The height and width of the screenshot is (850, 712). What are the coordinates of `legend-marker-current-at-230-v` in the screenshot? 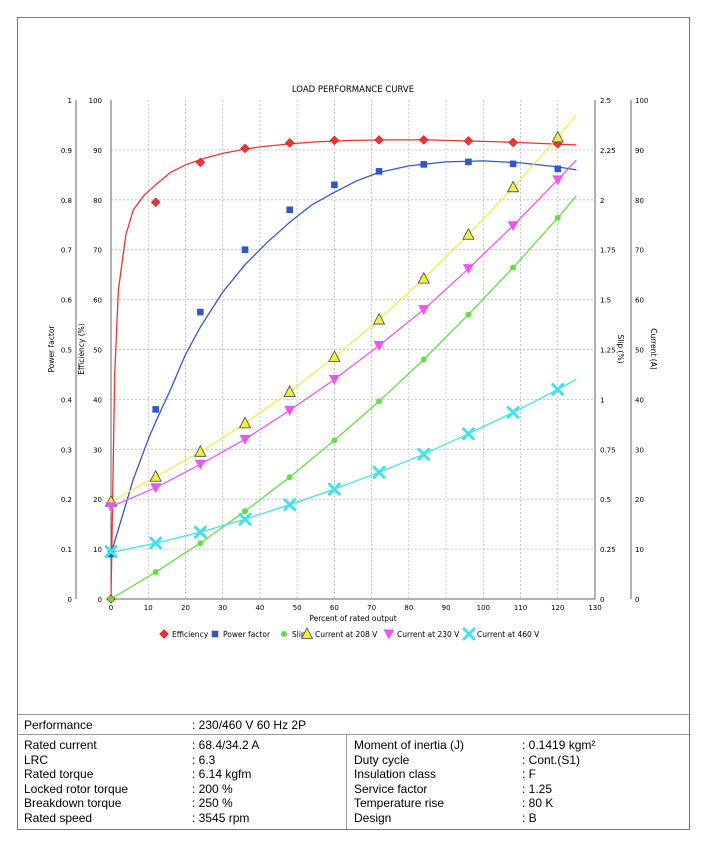 It's located at (389, 634).